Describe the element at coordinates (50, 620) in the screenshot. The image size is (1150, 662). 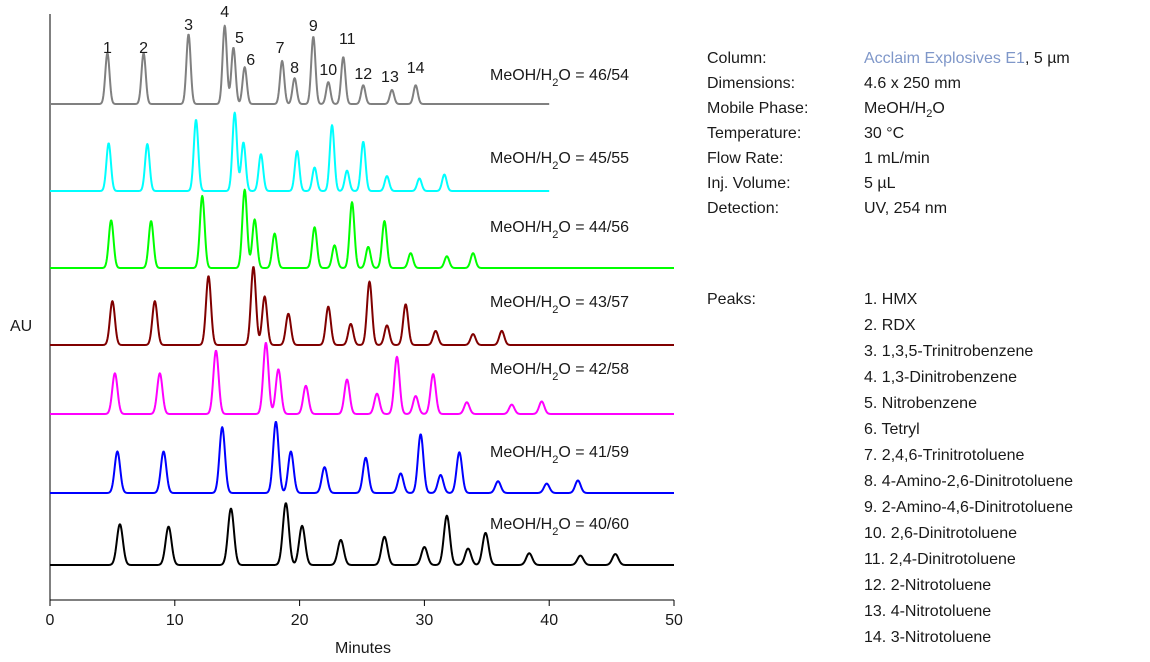
I see `x-tick-label: 0` at that location.